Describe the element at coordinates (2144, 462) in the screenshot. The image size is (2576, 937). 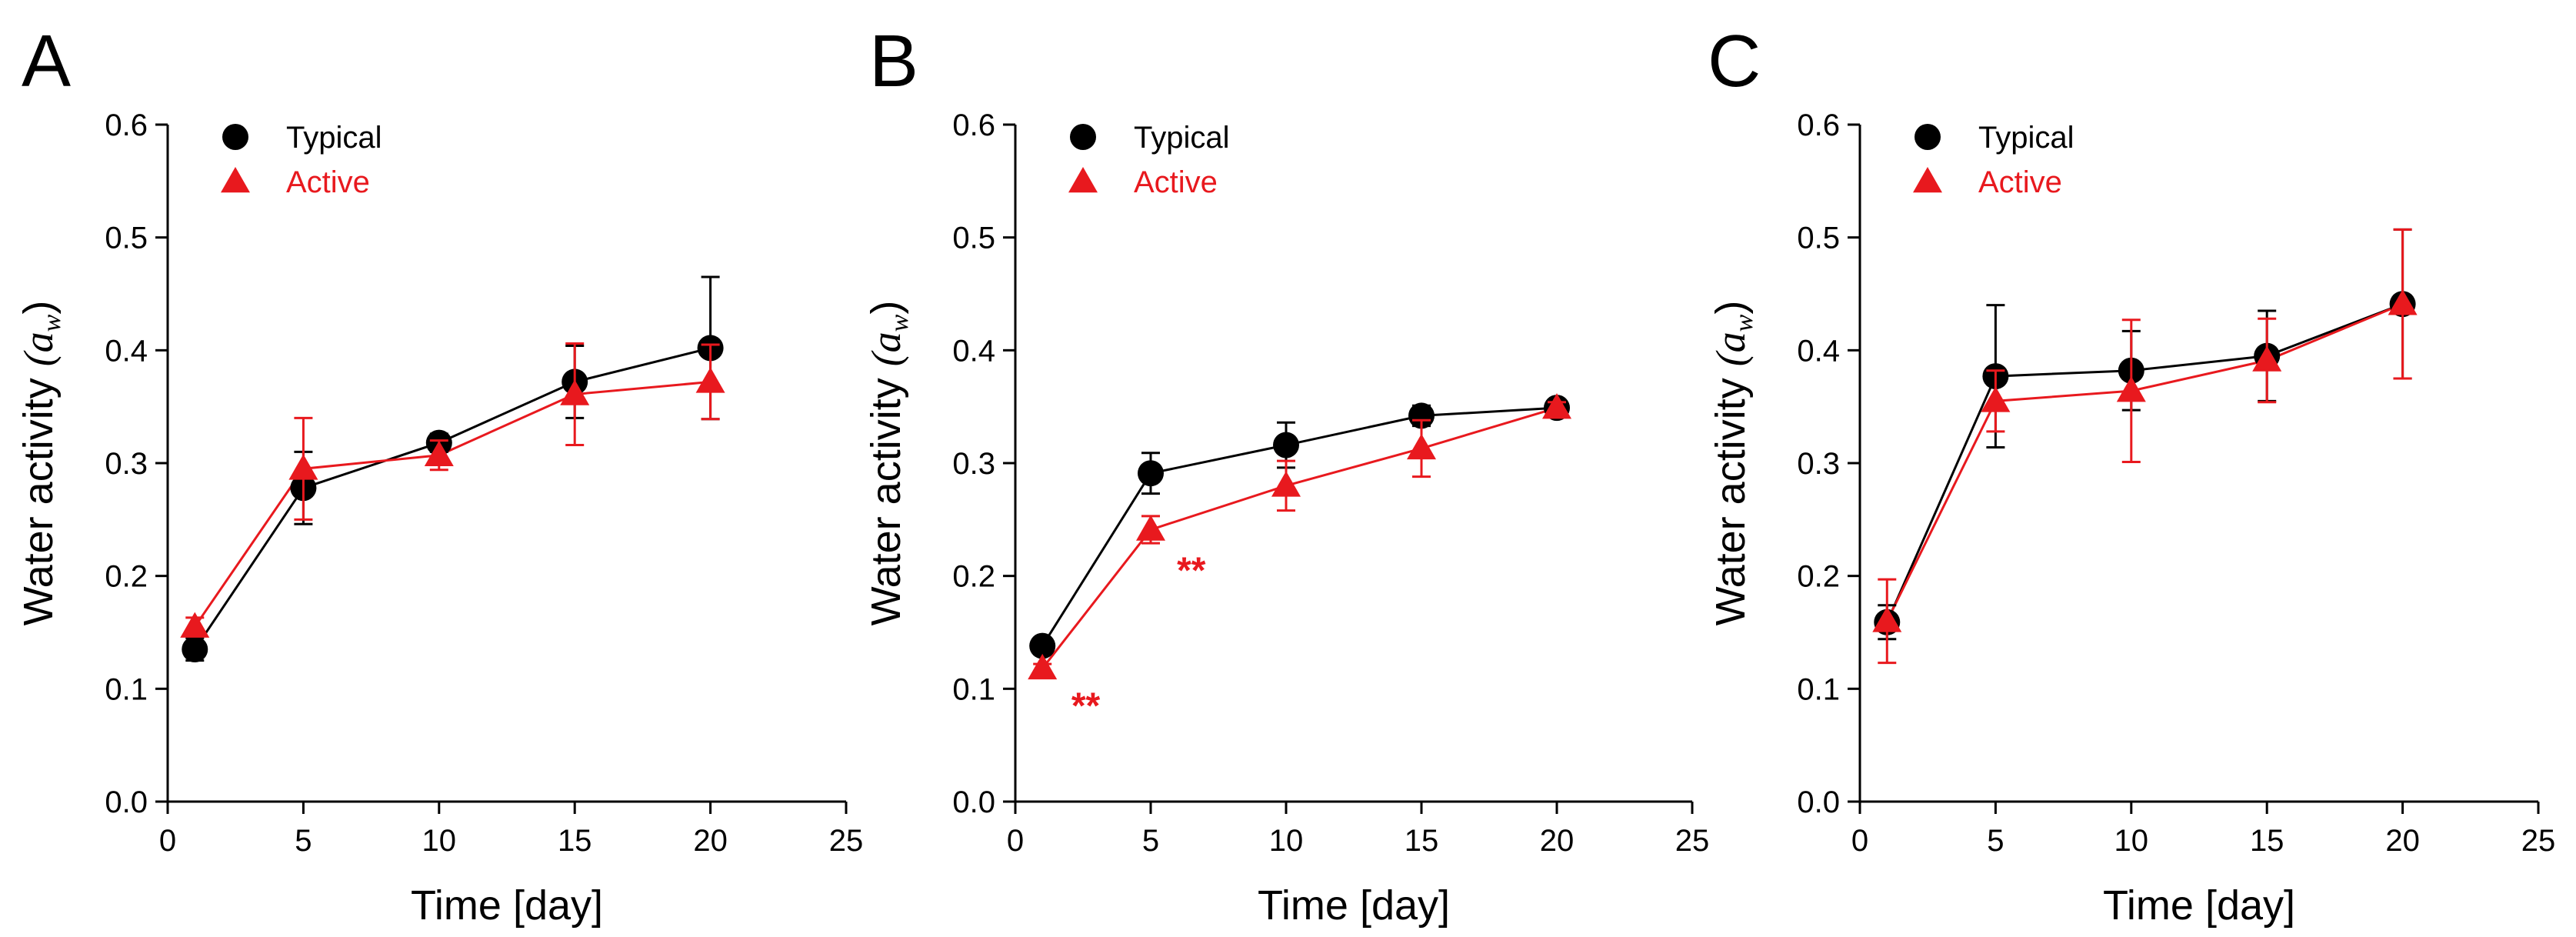
I see `chart2-series-1-line` at that location.